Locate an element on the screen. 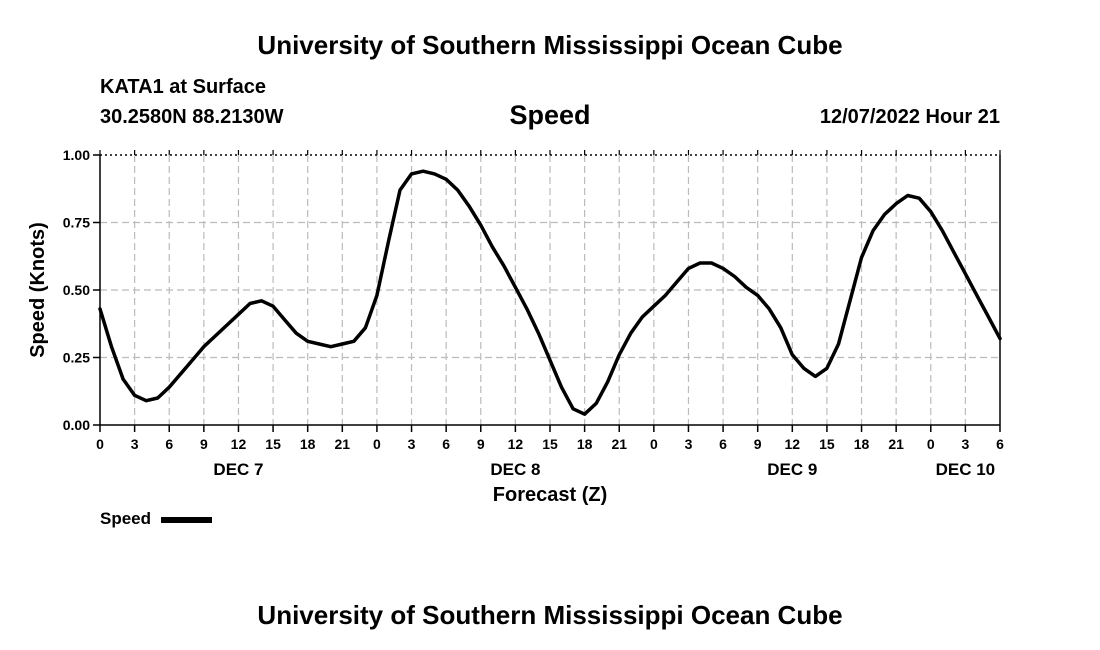 This screenshot has width=1100, height=650. chart-title: Speed is located at coordinates (550, 115).